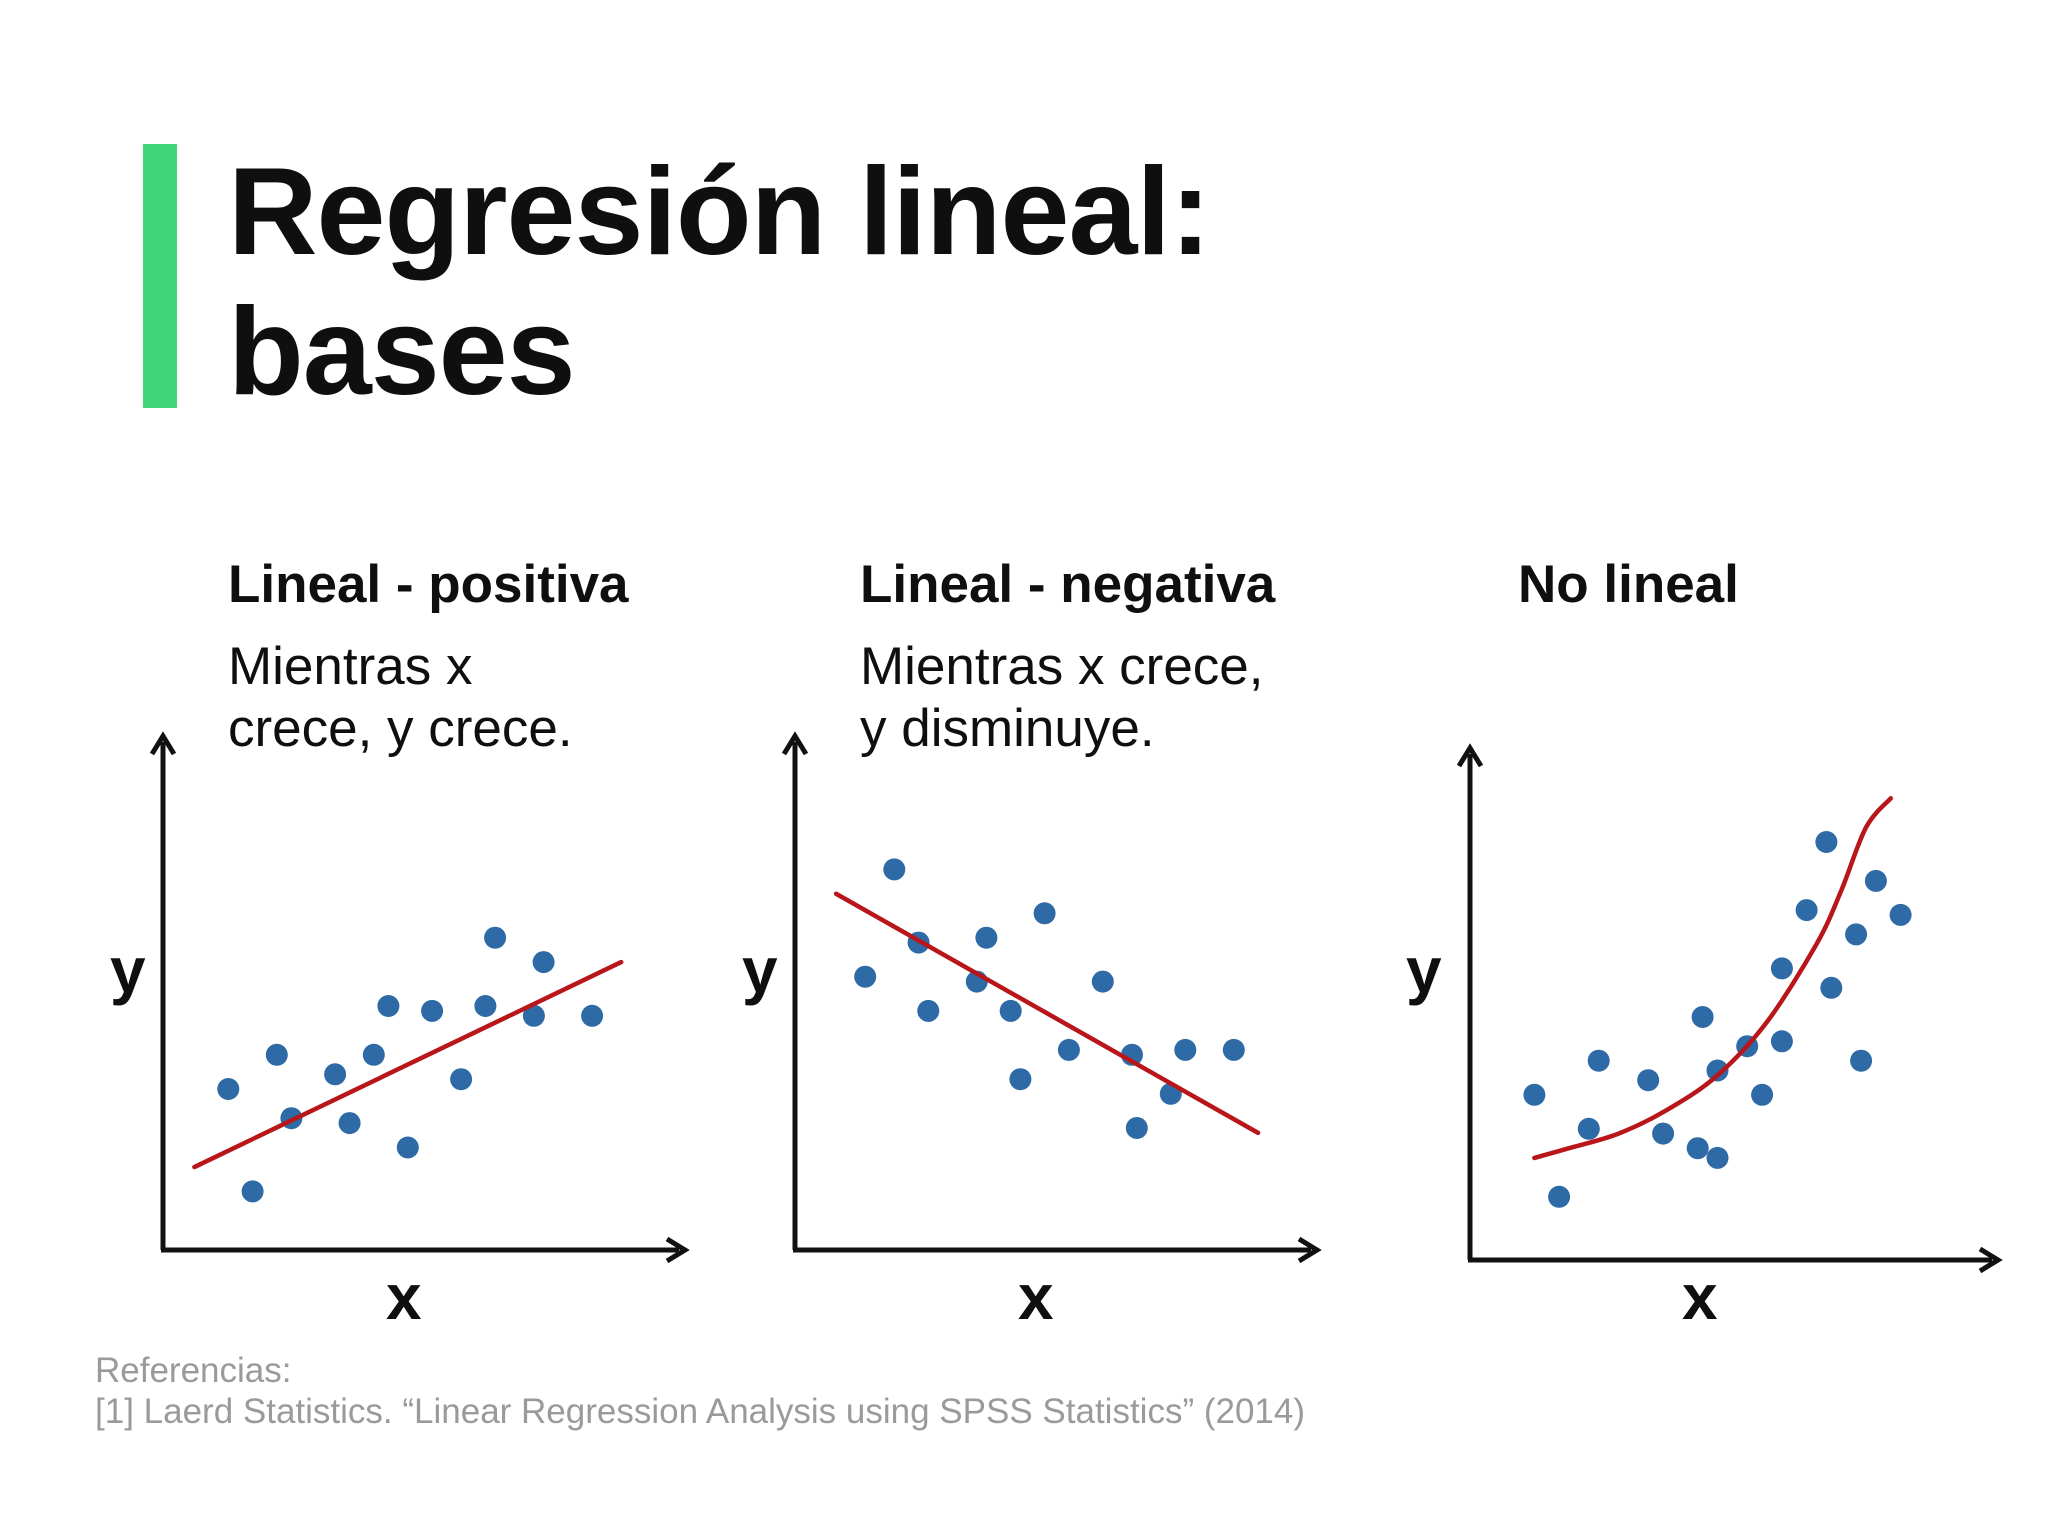  Describe the element at coordinates (1068, 584) in the screenshot. I see `panel-2-heading: Lineal - negativa` at that location.